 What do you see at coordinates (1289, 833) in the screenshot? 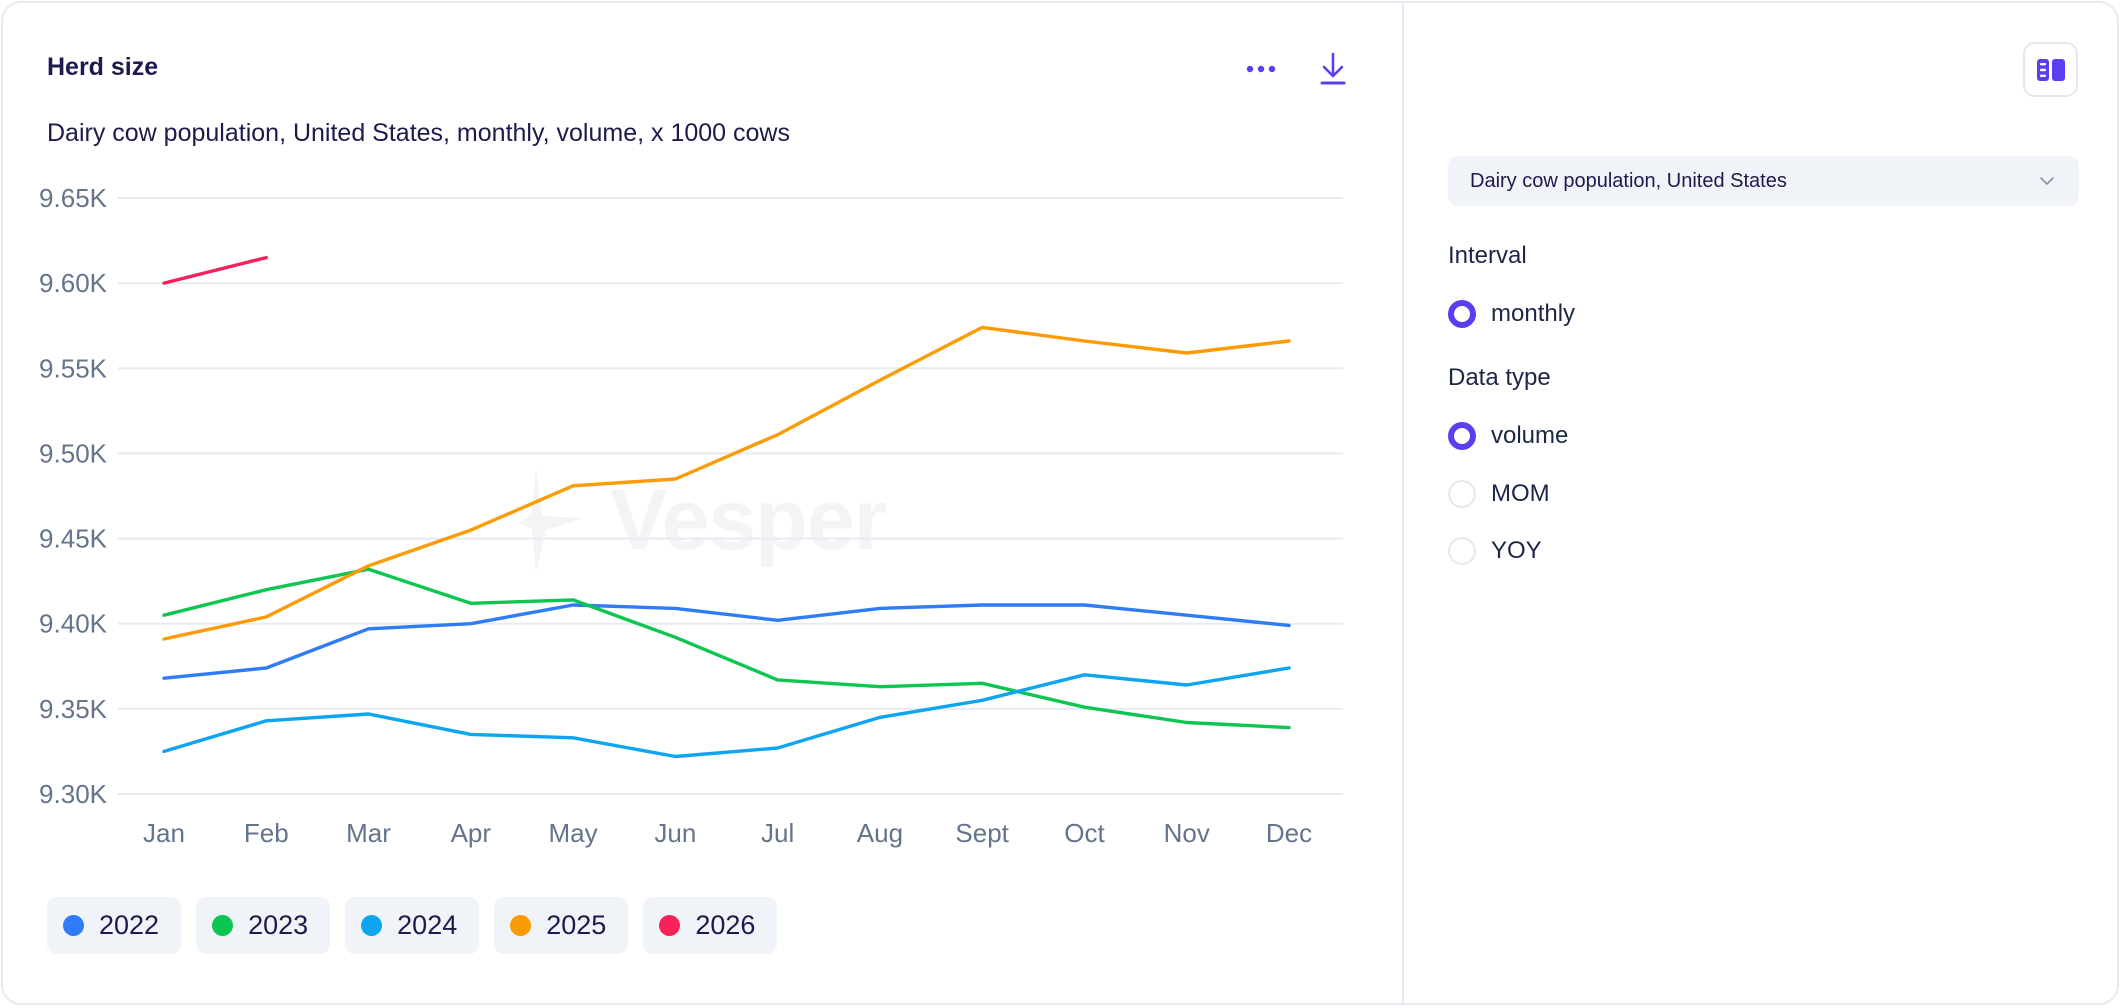
I see `x-tick-label: Dec` at bounding box center [1289, 833].